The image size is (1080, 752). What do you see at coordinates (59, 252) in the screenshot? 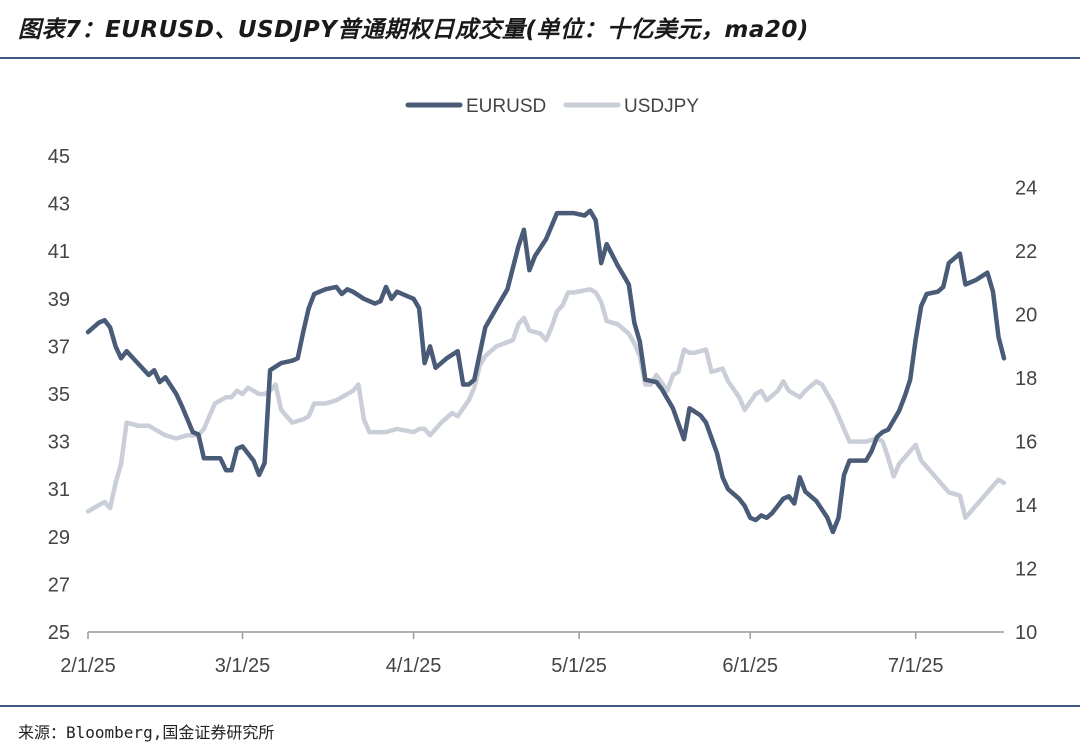
I see `y-left-tick-label: 41` at bounding box center [59, 252].